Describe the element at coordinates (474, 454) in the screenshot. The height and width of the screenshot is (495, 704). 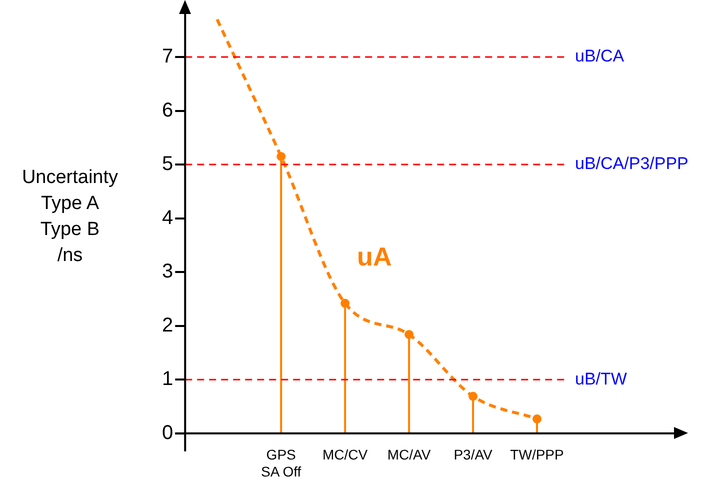
I see `x-tick-label: P3/AV` at that location.